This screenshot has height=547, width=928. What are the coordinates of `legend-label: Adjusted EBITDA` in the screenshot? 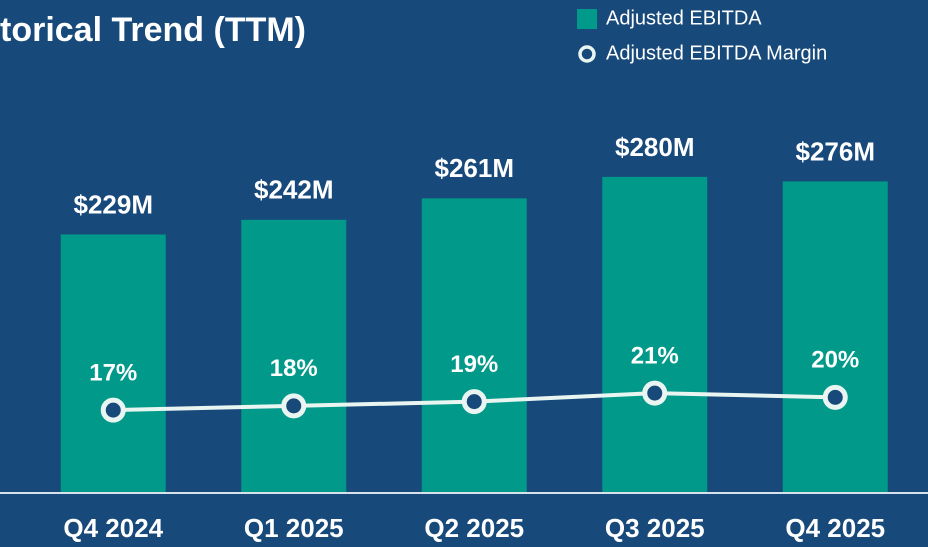 It's located at (684, 18).